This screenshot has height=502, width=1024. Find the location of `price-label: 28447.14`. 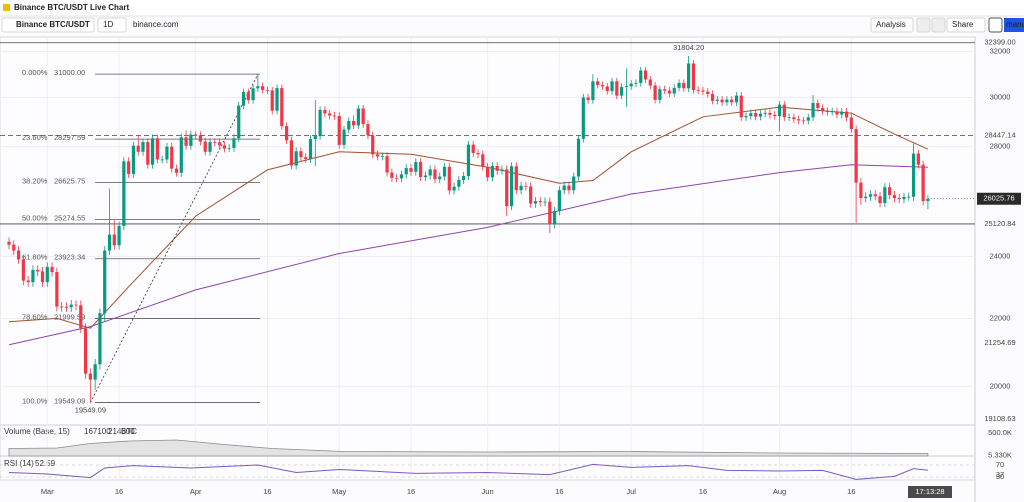

price-label: 28447.14 is located at coordinates (999, 134).